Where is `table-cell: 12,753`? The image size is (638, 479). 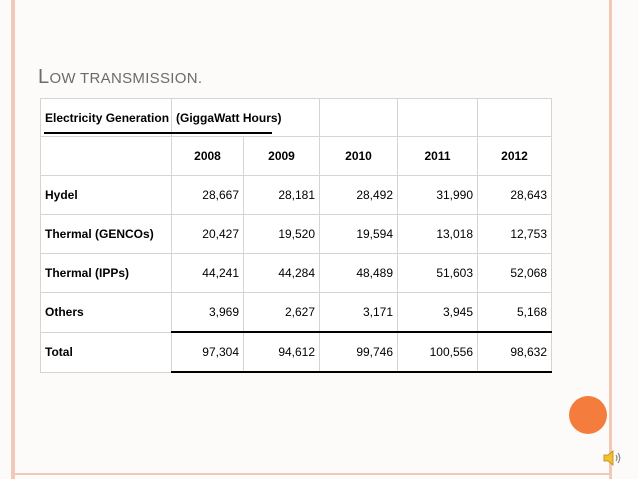 table-cell: 12,753 is located at coordinates (515, 234).